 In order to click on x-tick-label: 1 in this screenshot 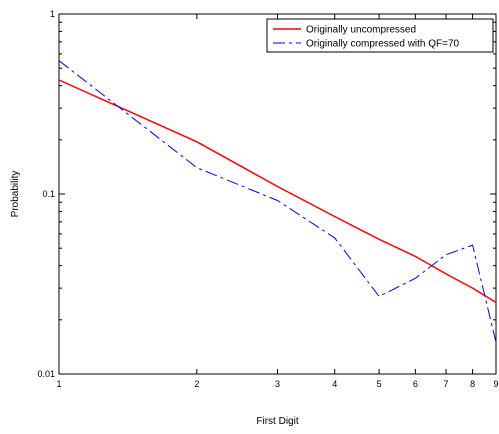, I will do `click(58, 384)`.